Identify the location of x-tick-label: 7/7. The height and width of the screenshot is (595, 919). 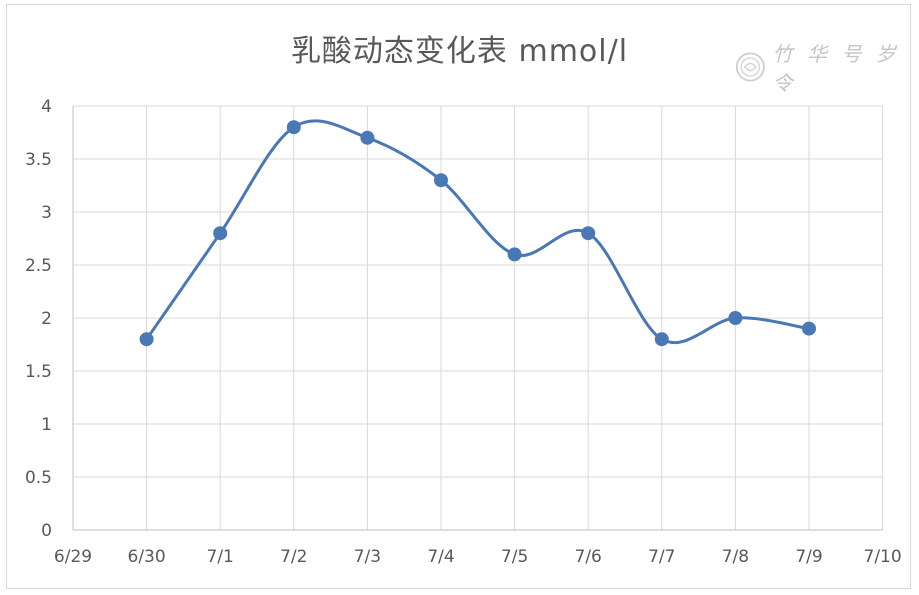
(661, 557).